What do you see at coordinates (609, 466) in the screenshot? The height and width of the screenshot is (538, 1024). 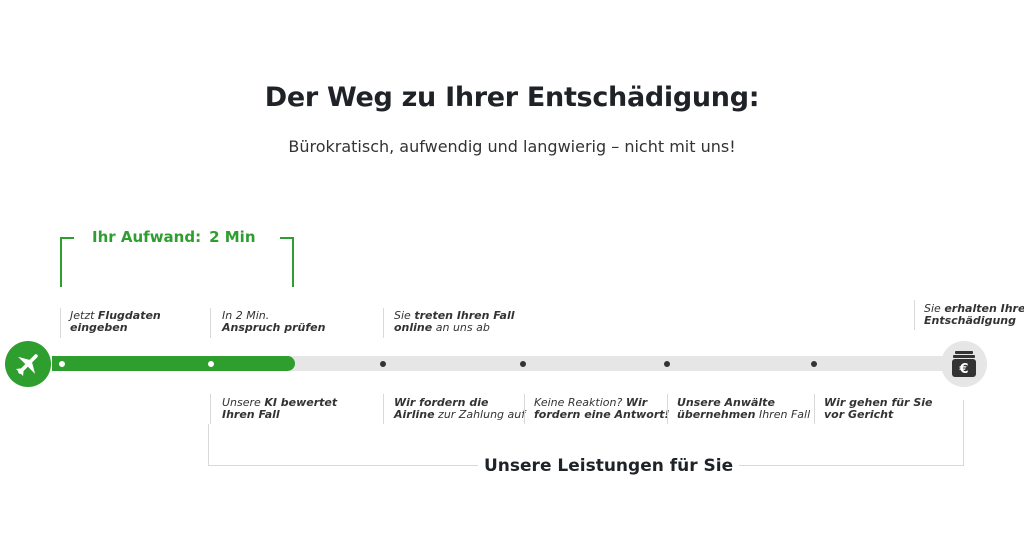 I see `services-label: Unsere Leistungen für Sie` at bounding box center [609, 466].